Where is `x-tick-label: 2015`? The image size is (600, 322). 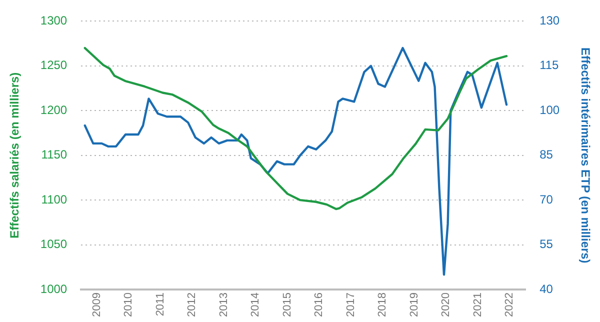 x-tick-label: 2015 is located at coordinates (287, 305).